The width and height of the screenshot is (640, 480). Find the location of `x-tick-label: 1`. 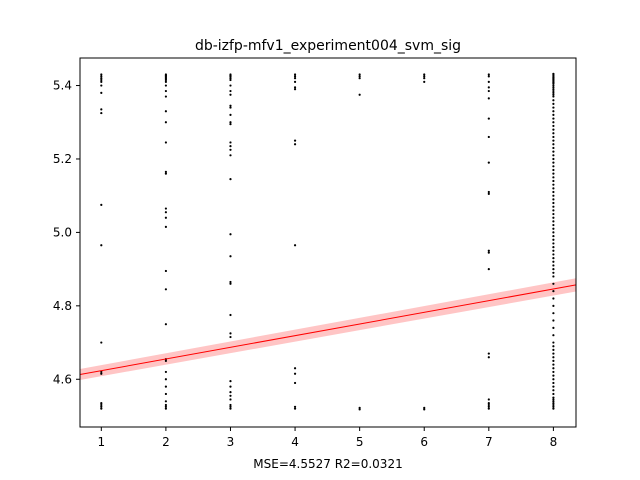

x-tick-label: 1 is located at coordinates (101, 442).